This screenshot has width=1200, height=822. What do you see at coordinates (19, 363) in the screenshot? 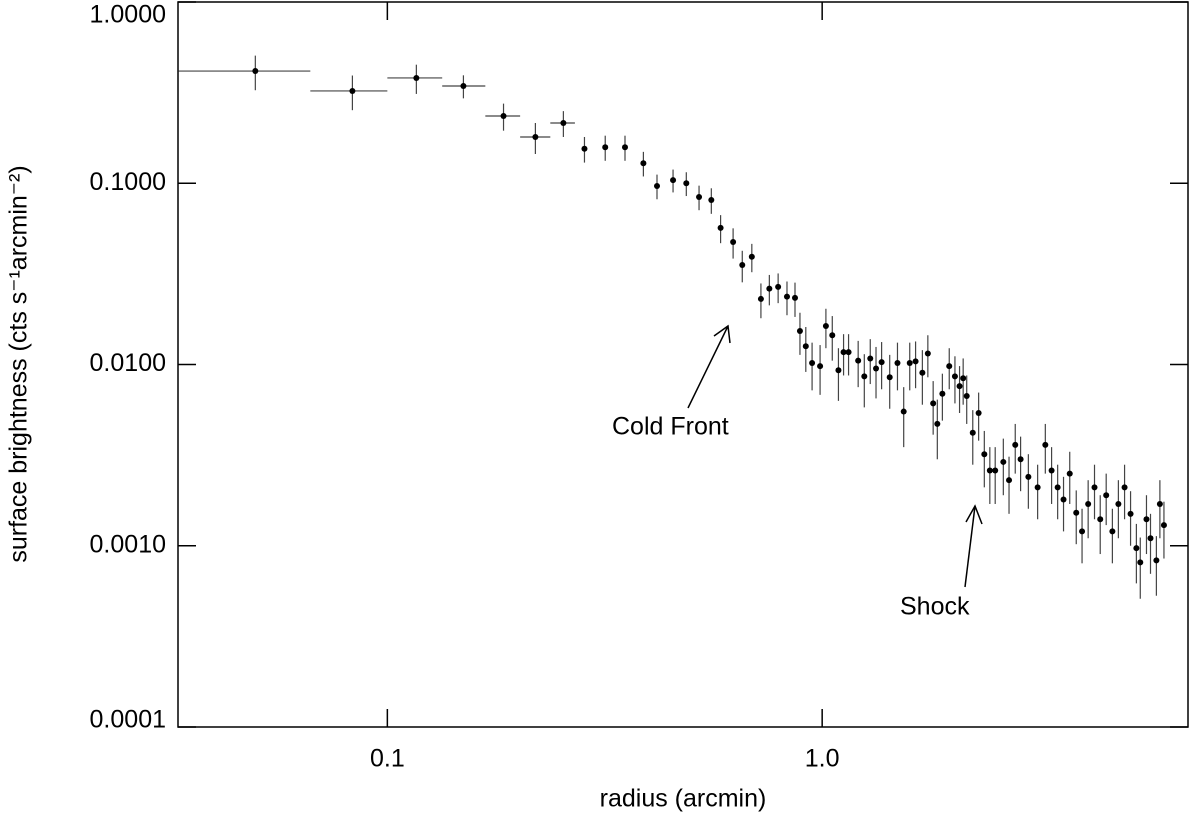
I see `y-axis-label: surface brightness (cts s⁻¹arcmin⁻²)` at bounding box center [19, 363].